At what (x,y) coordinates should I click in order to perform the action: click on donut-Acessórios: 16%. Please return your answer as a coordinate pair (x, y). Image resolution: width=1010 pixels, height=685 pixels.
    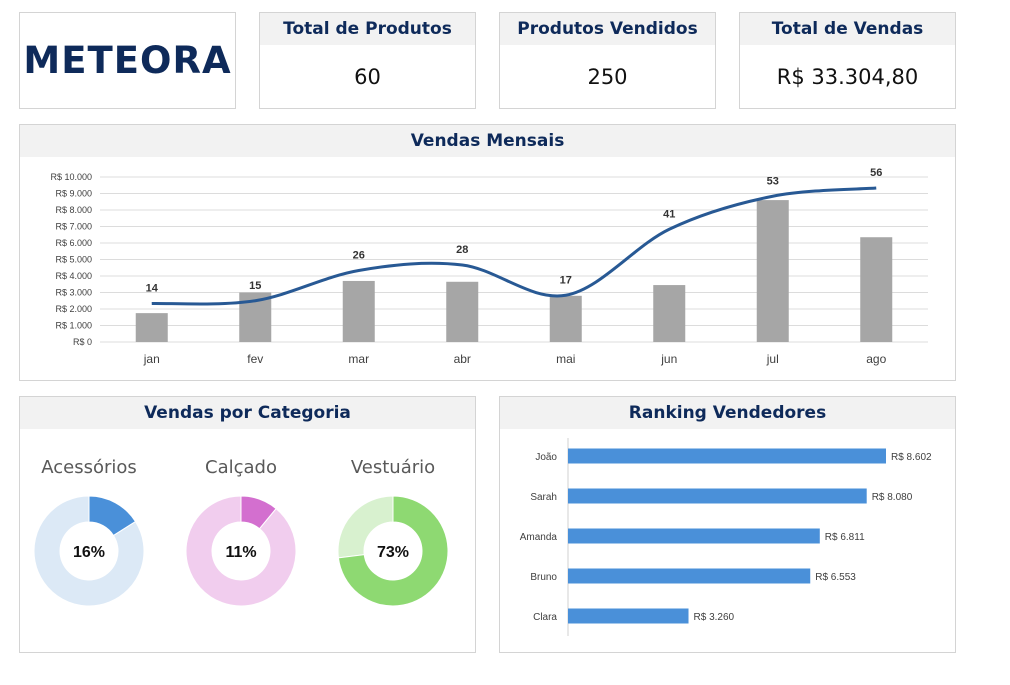
    Looking at the image, I should click on (89, 551).